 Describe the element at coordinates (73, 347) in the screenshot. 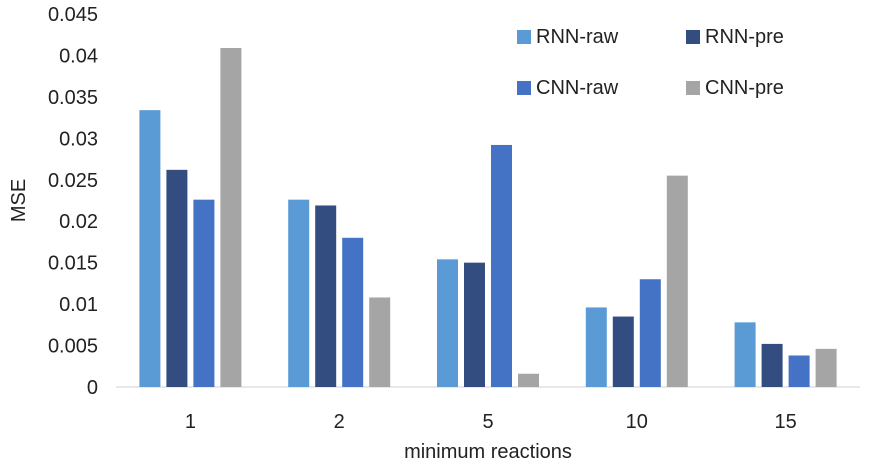

I see `y-tick-label: 0.005` at that location.